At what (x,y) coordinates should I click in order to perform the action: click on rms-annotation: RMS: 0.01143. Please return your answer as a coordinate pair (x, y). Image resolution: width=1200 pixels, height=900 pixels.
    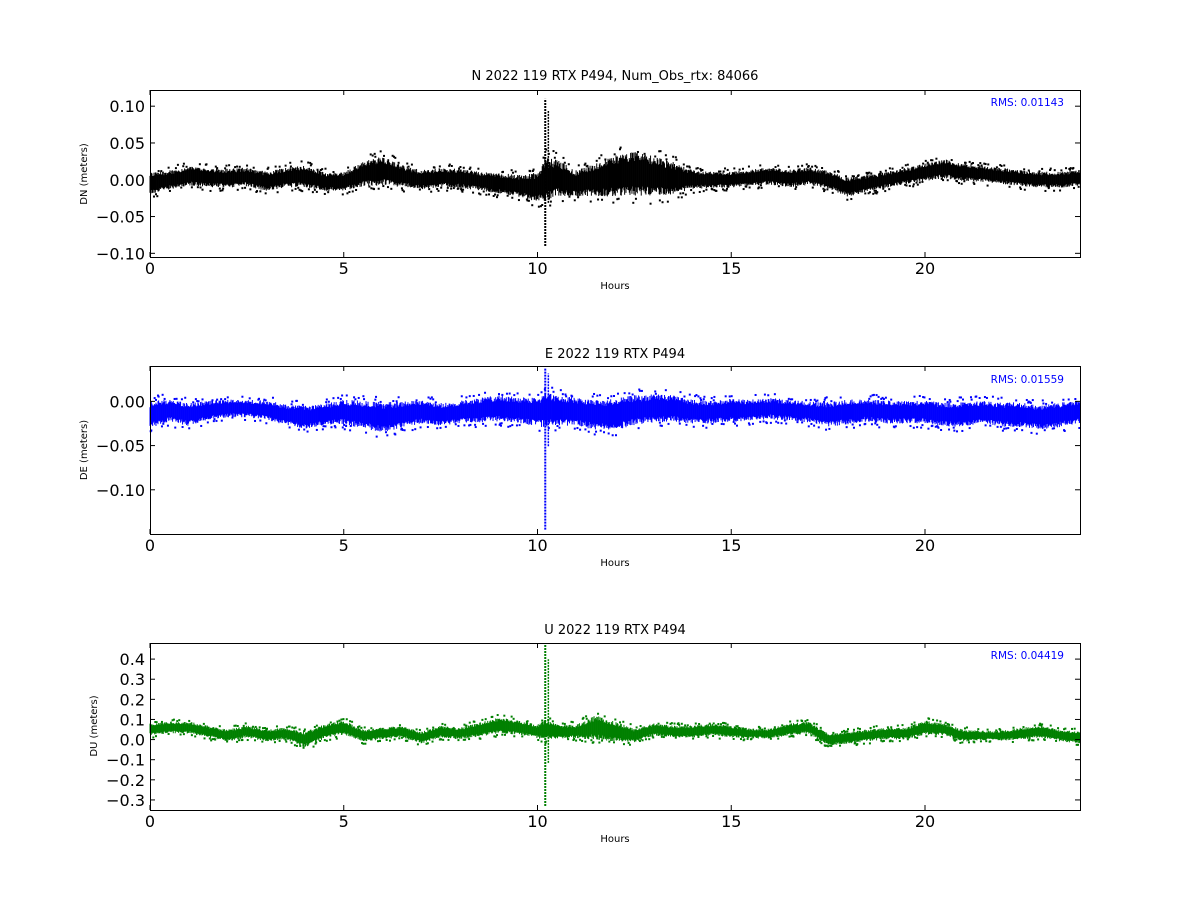
    Looking at the image, I should click on (1027, 103).